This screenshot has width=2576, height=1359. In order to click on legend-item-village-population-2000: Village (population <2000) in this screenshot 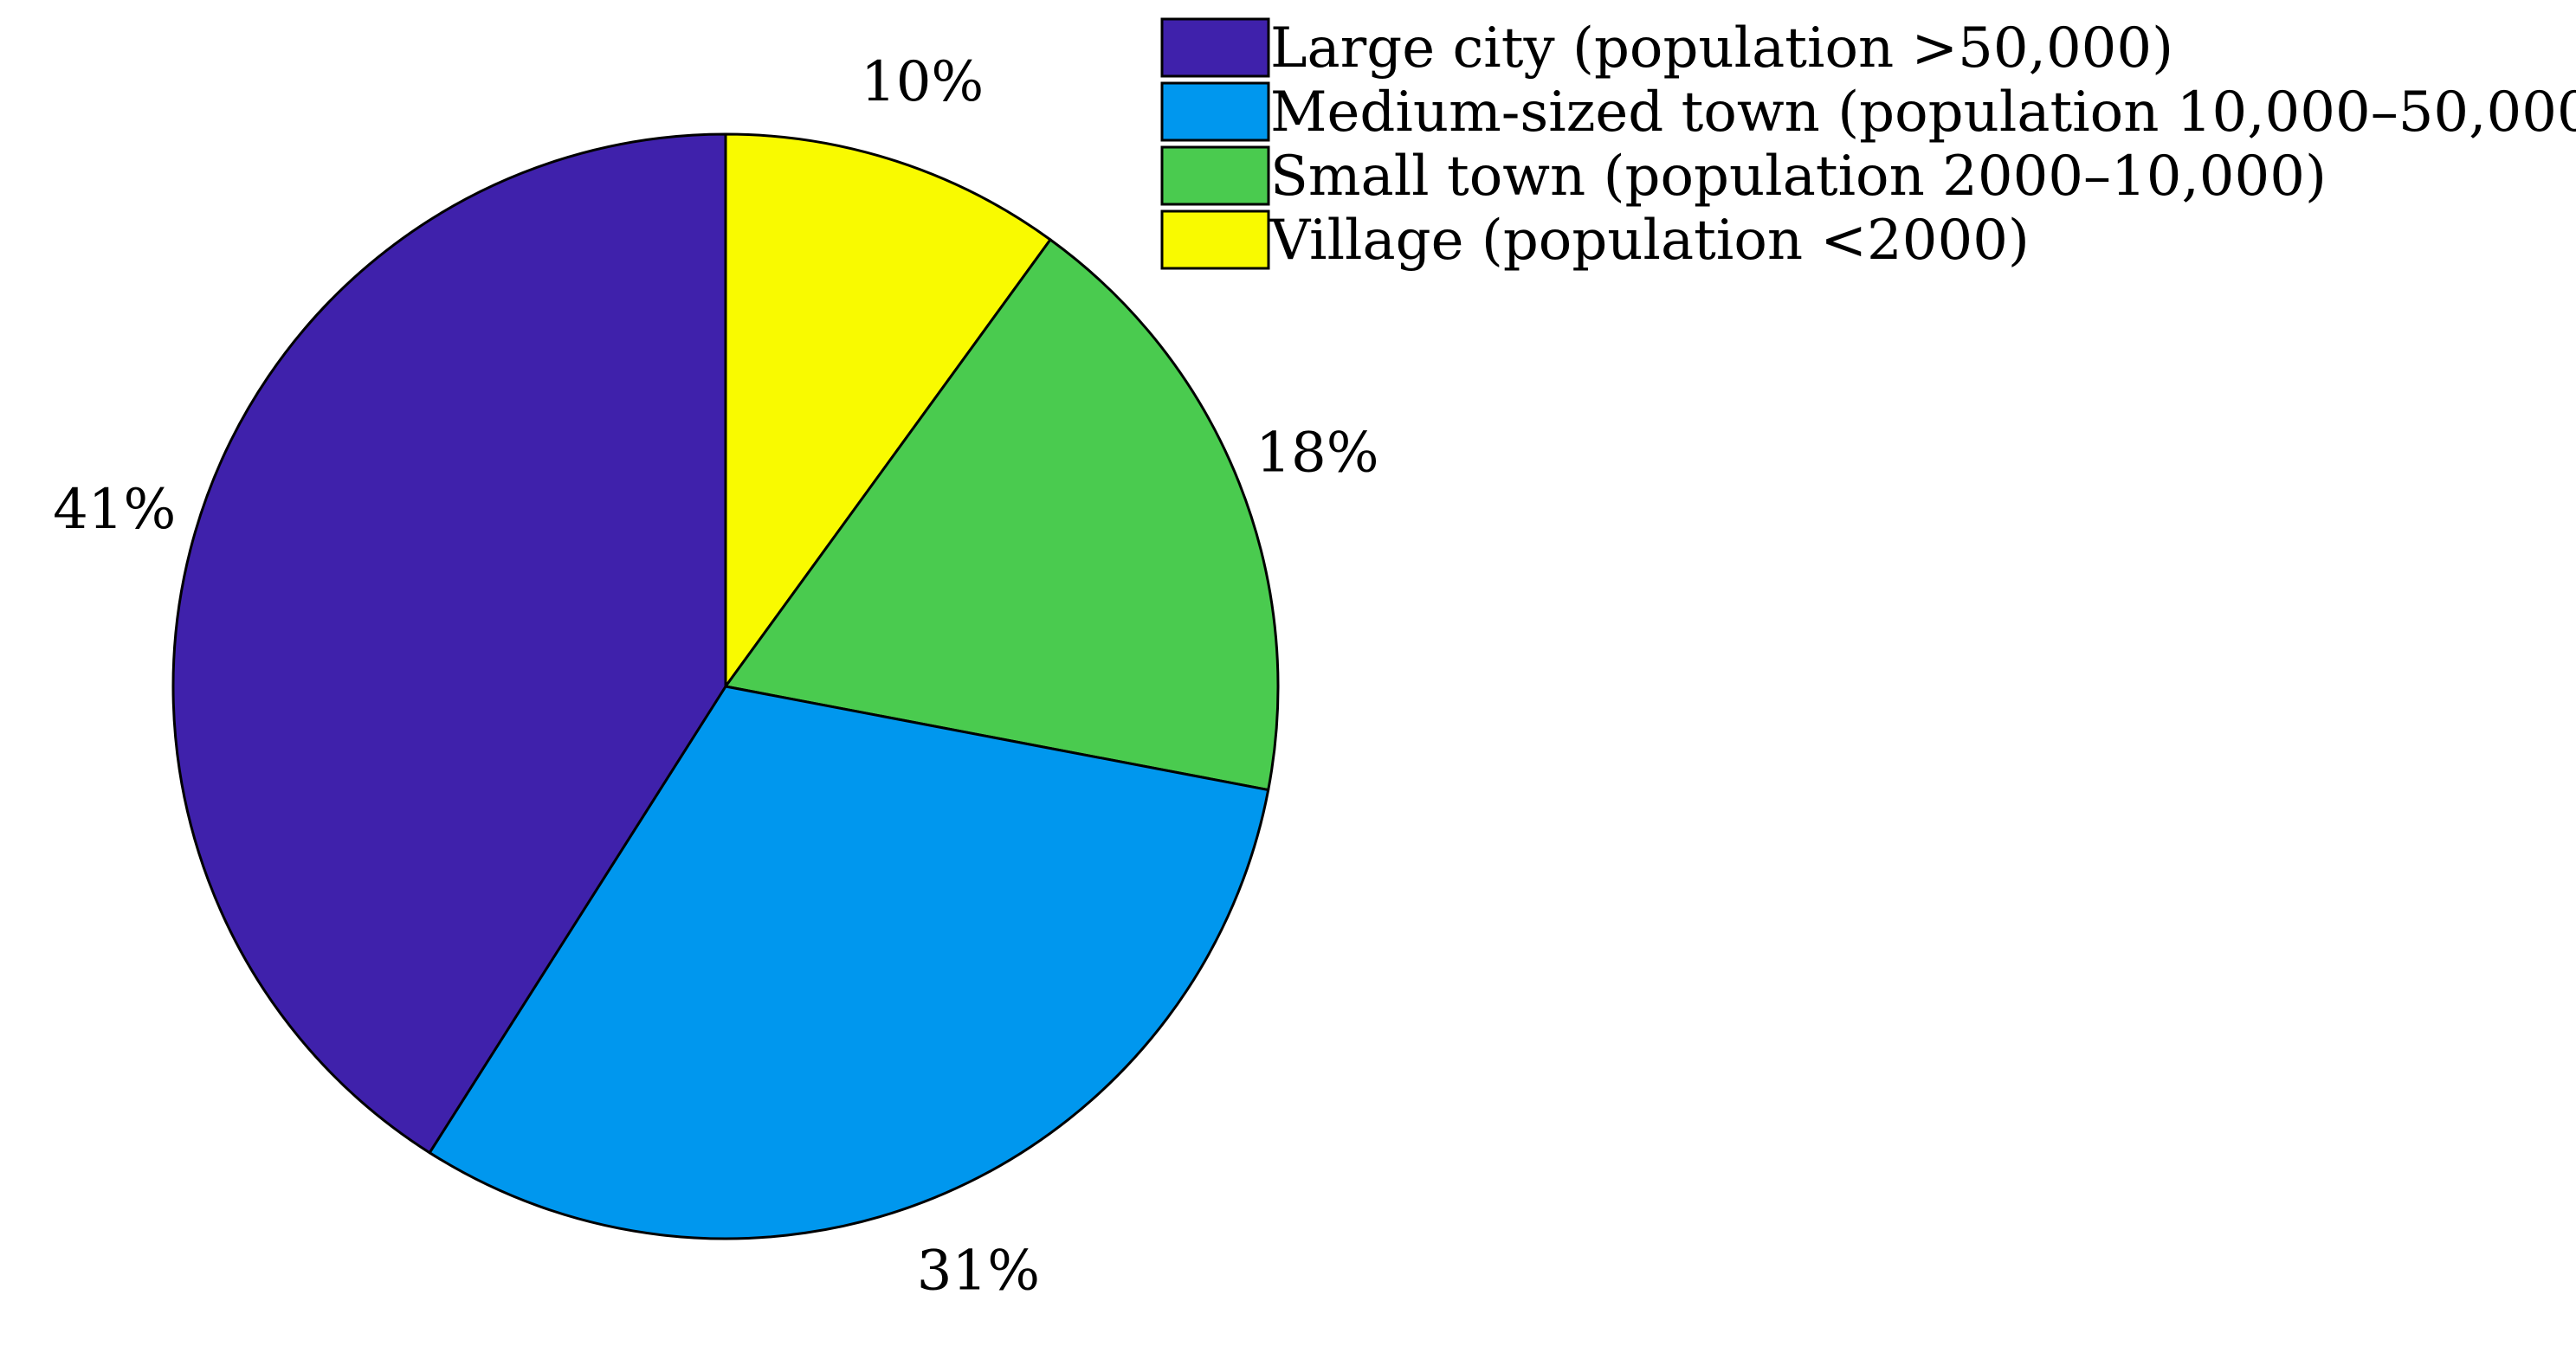, I will do `click(1595, 241)`.